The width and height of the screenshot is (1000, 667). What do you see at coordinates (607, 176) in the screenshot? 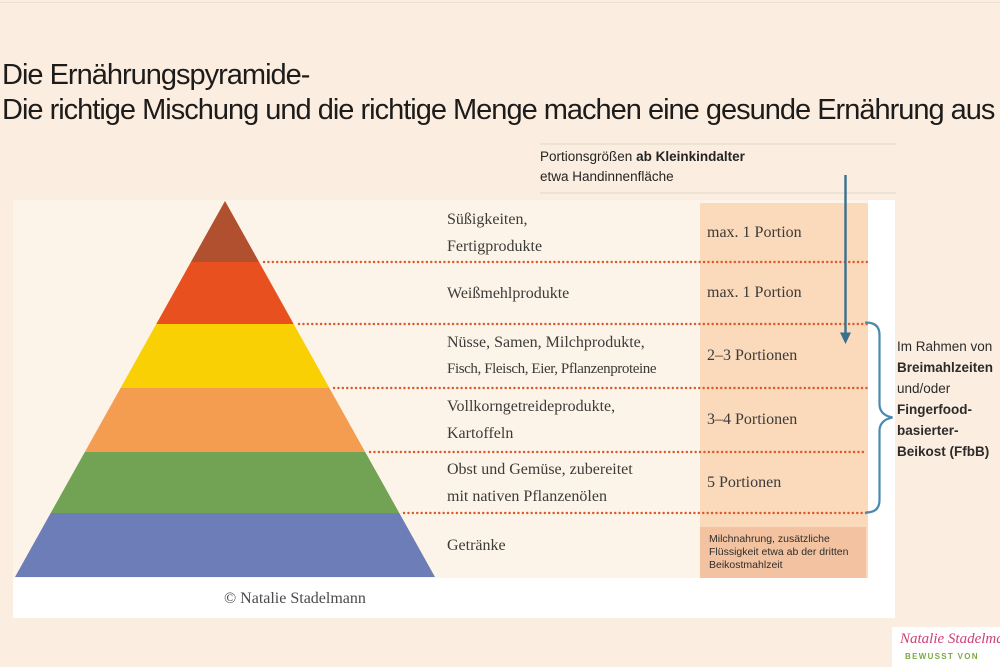
I see `portion-header-line-2: etwa Handinnenfläche` at bounding box center [607, 176].